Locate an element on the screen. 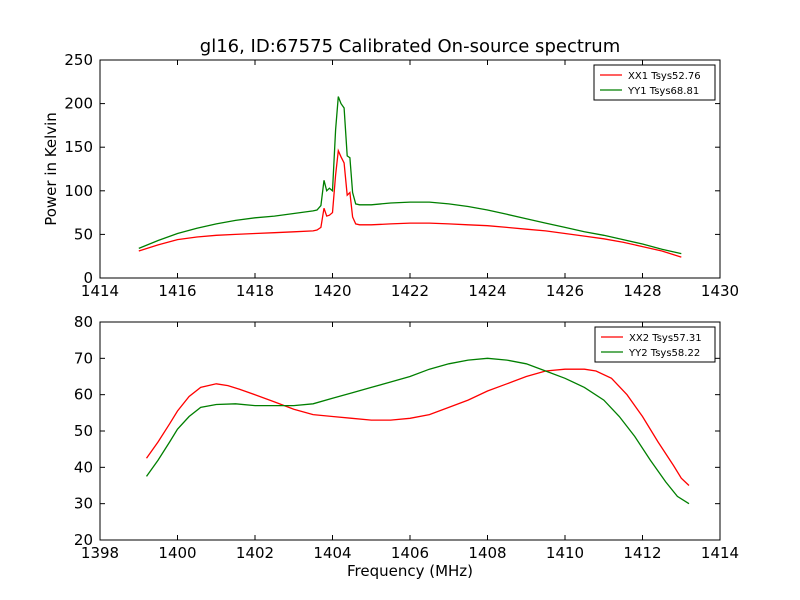  x-tick-label: 1426 is located at coordinates (565, 291).